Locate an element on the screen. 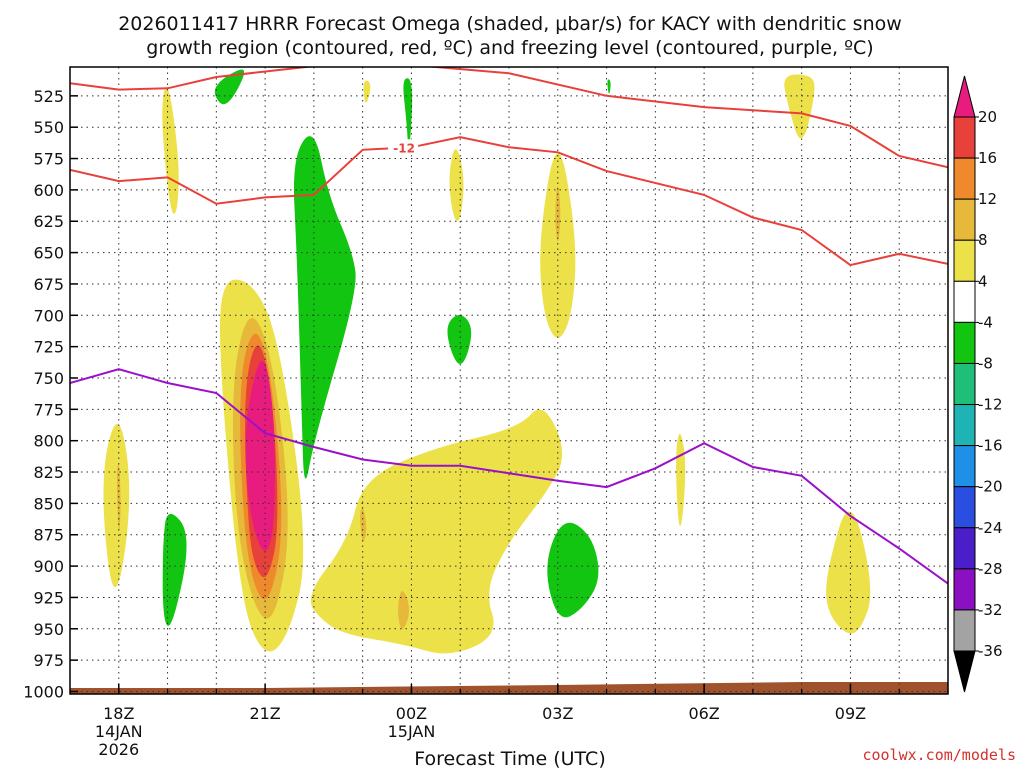  colorbar-label-3: 8 is located at coordinates (983, 240).